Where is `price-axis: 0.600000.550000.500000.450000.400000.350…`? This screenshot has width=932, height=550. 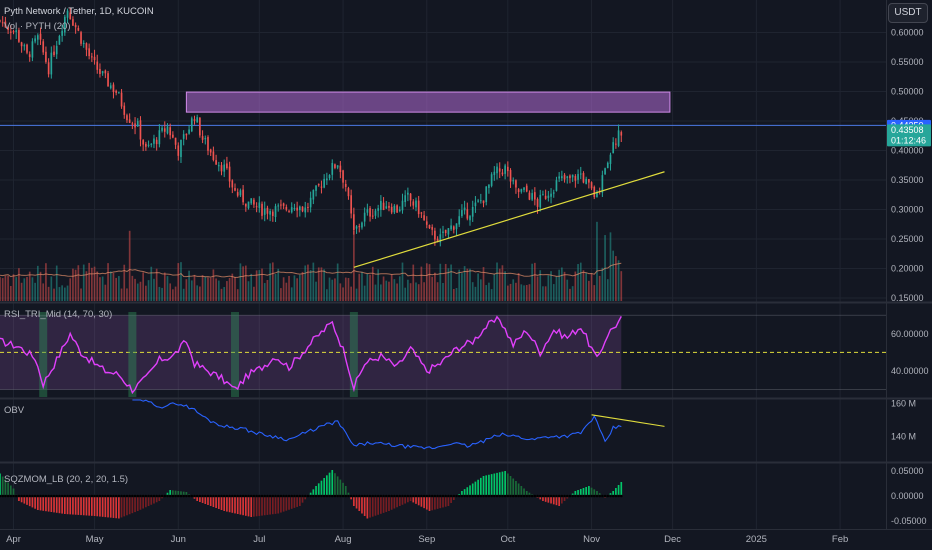
price-axis: 0.600000.550000.500000.450000.400000.350… is located at coordinates (907, 165).